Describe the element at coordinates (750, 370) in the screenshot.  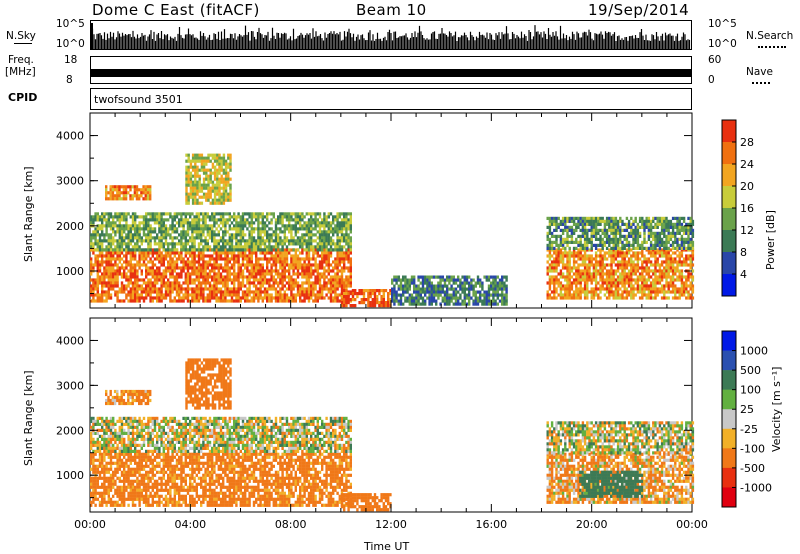
I see `velocity-colorbar-tick-label: 500` at that location.